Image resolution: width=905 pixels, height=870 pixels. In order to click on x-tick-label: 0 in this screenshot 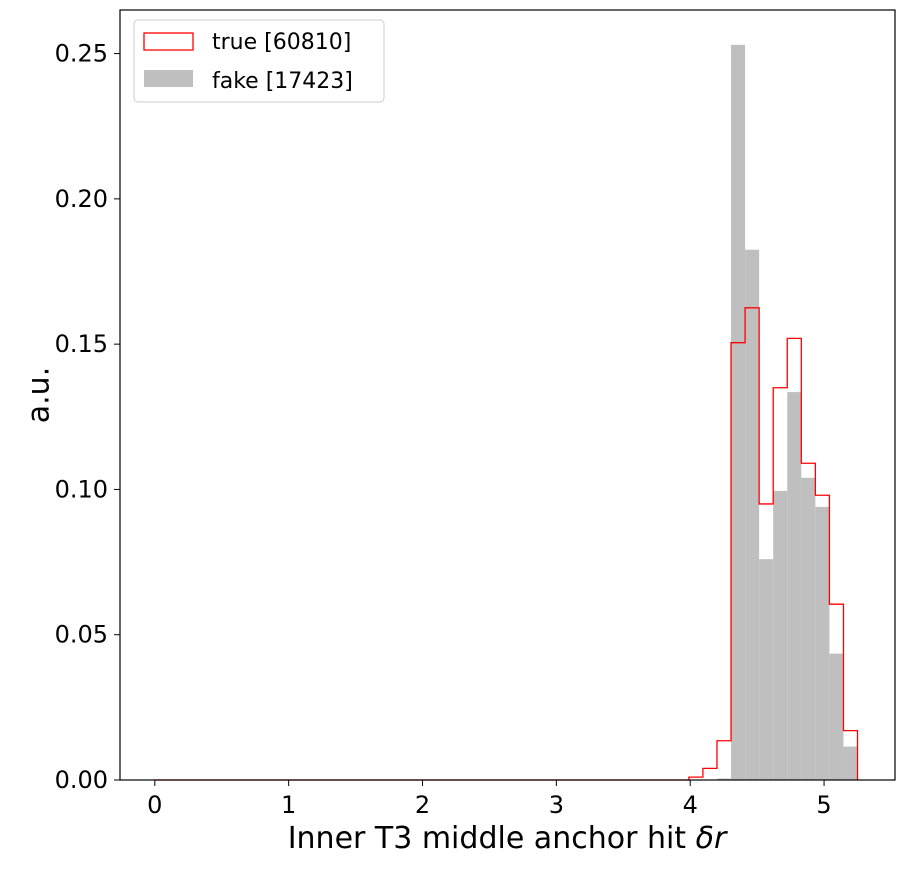, I will do `click(154, 805)`.